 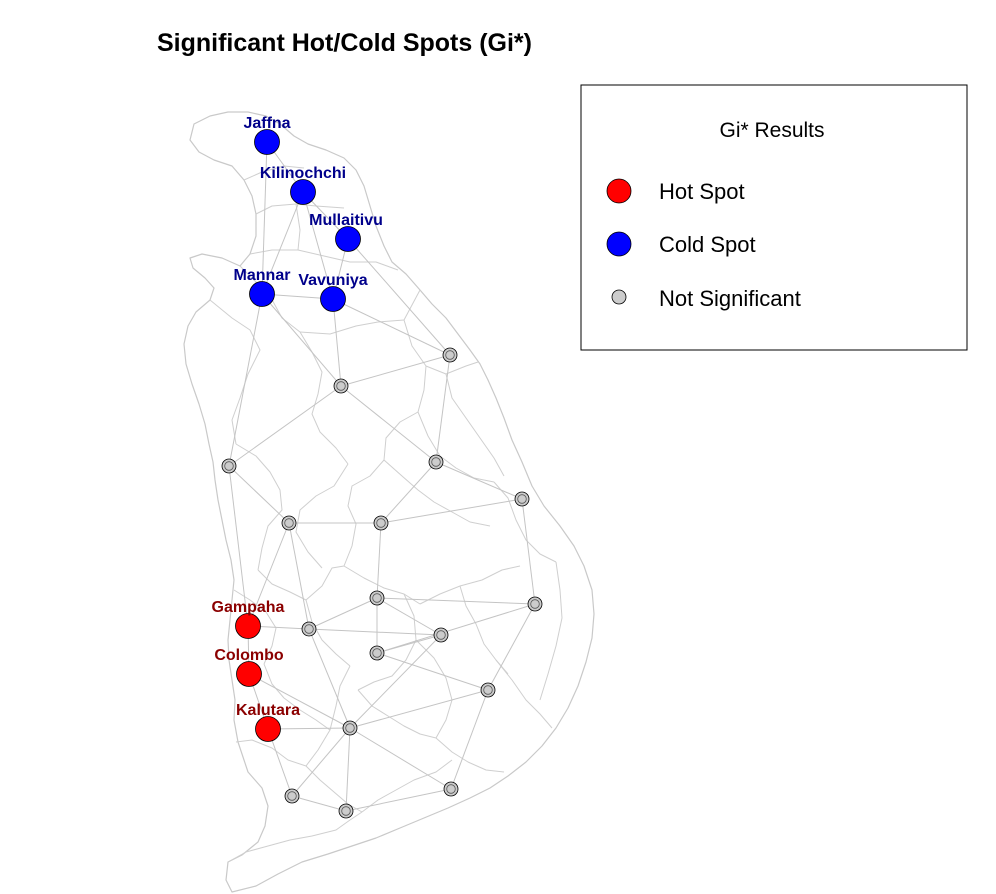 What do you see at coordinates (469, 739) in the screenshot?
I see `neighbor-edge-monaragala-hambantota` at bounding box center [469, 739].